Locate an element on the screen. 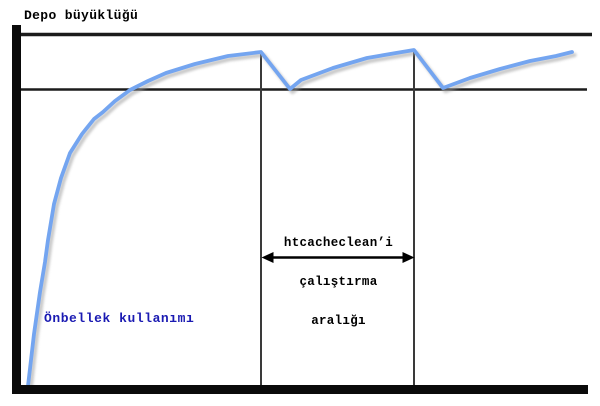 The image size is (600, 406). interval-arrow-head-right is located at coordinates (408, 257).